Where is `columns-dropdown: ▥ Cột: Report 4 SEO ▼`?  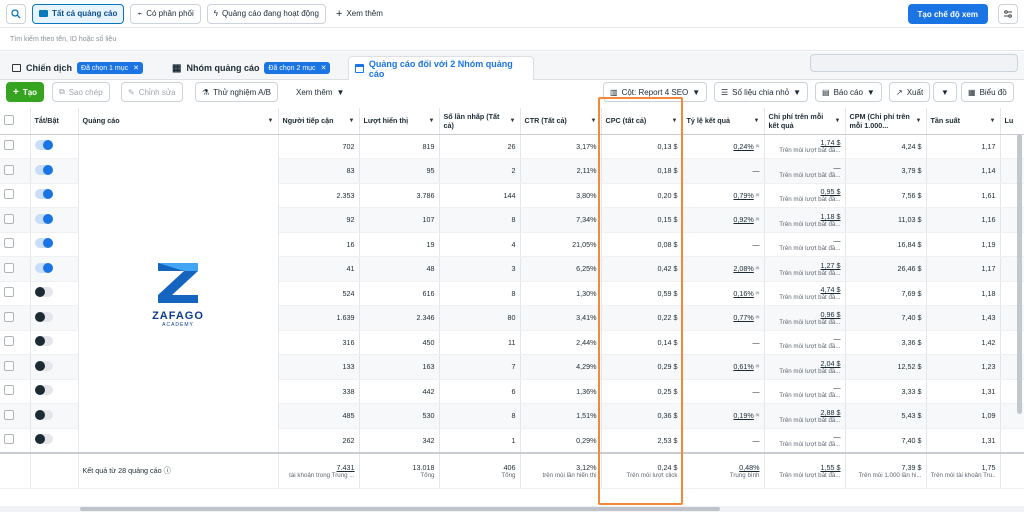
columns-dropdown: ▥ Cột: Report 4 SEO ▼ is located at coordinates (655, 92).